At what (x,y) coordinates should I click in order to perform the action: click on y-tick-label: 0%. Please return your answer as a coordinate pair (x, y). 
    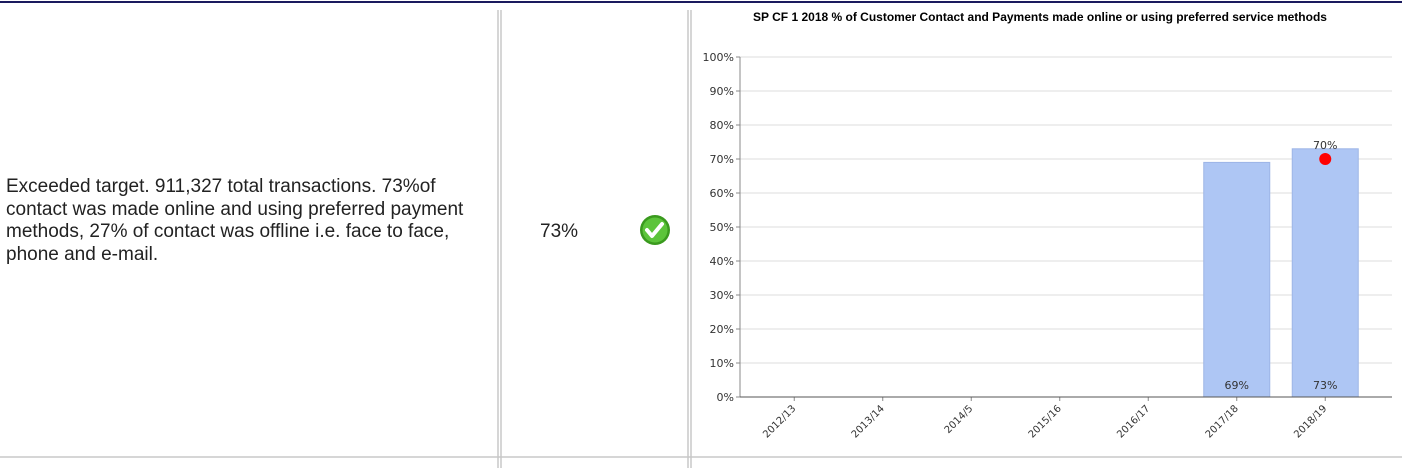
    Looking at the image, I should click on (725, 397).